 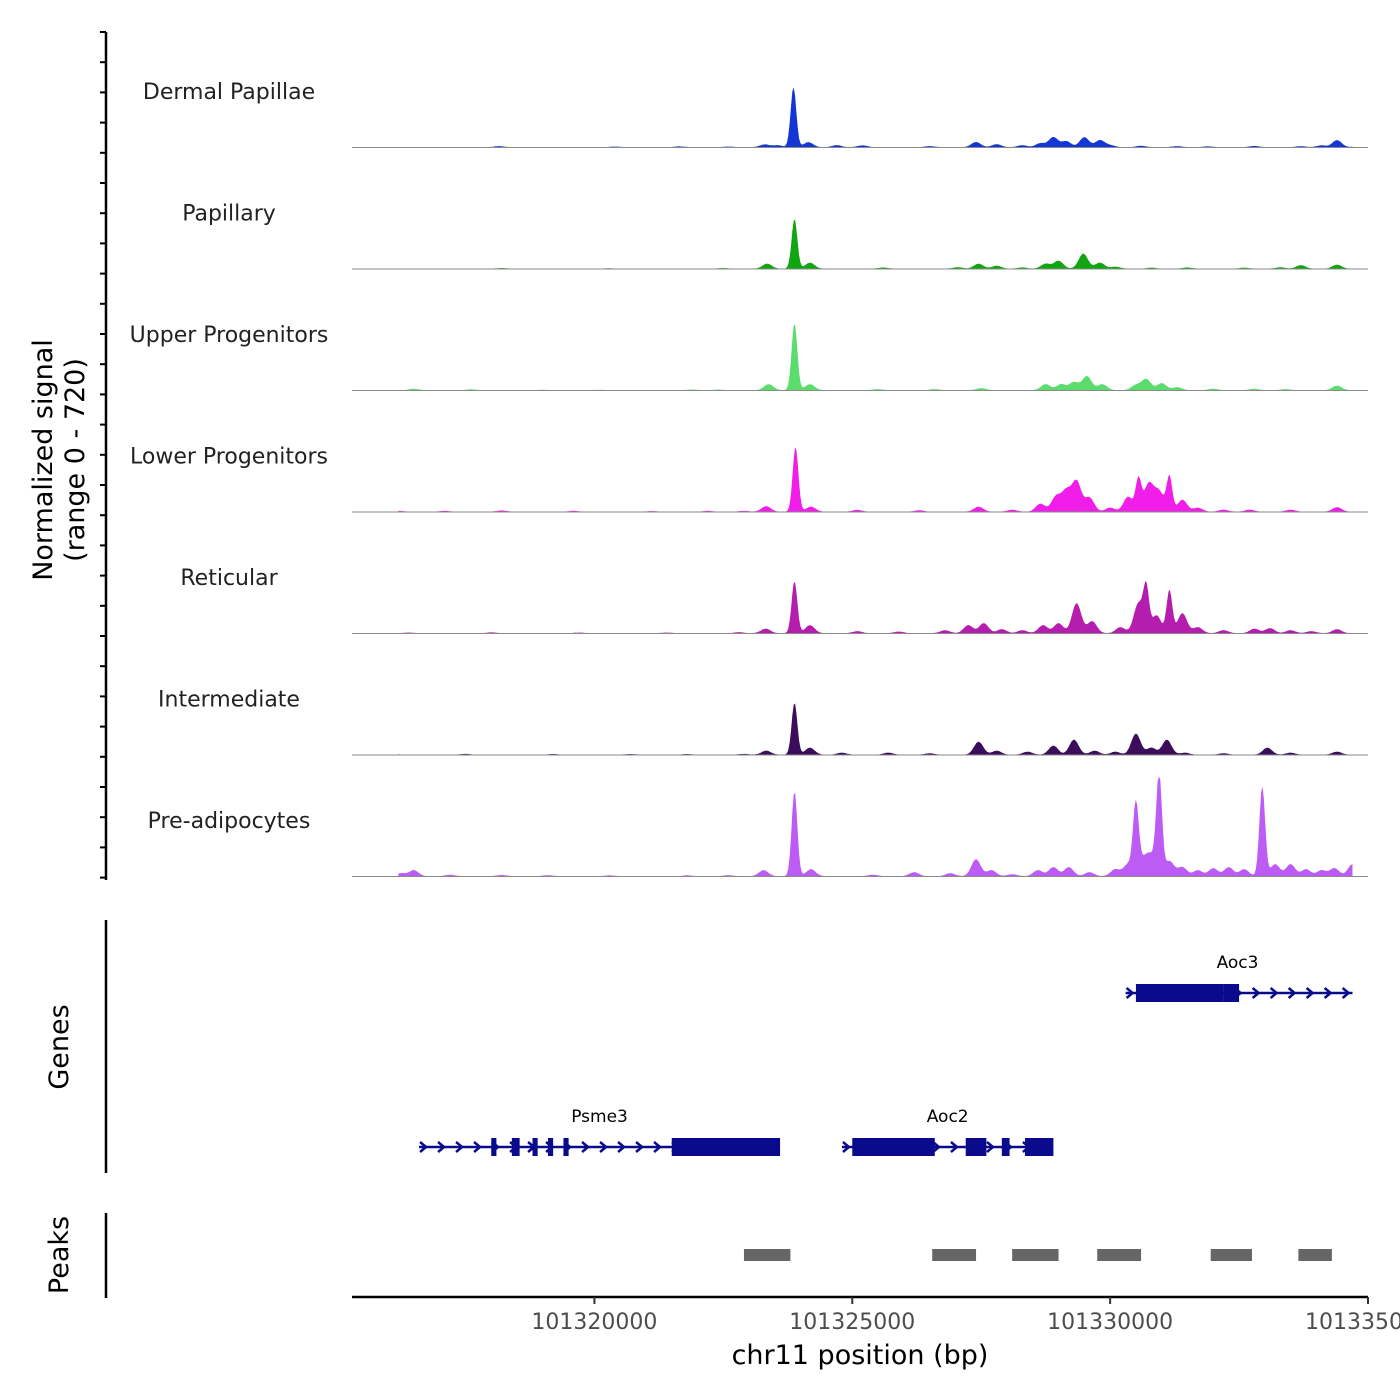 I want to click on gene-label: Aoc3, so click(x=1238, y=963).